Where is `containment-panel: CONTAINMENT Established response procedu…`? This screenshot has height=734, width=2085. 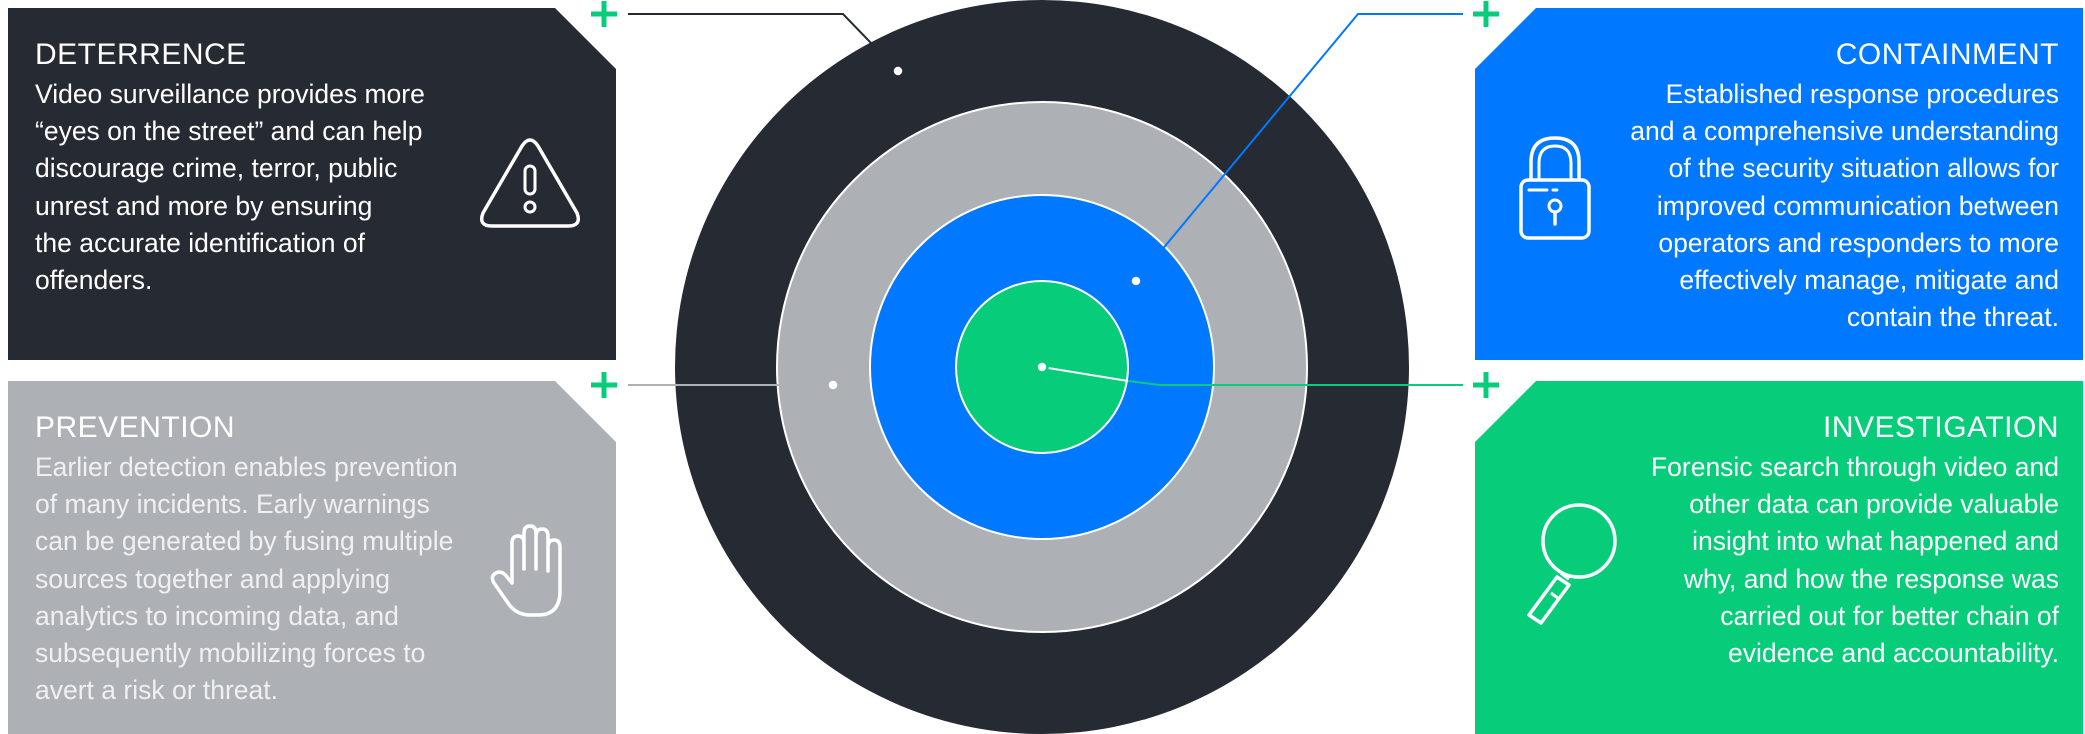
containment-panel: CONTAINMENT Established response procedu… is located at coordinates (1779, 184).